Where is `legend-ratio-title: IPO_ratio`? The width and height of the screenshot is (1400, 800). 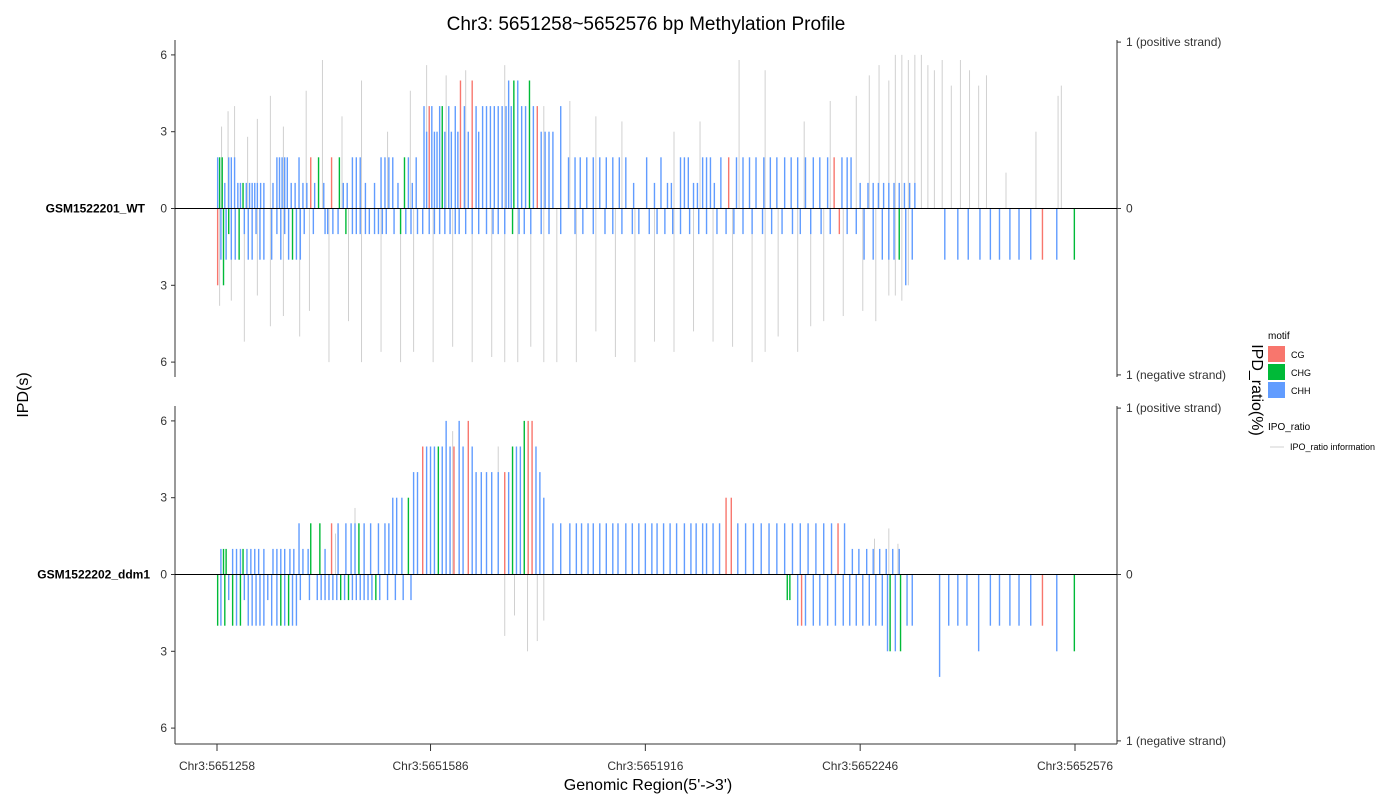 legend-ratio-title: IPO_ratio is located at coordinates (1289, 427).